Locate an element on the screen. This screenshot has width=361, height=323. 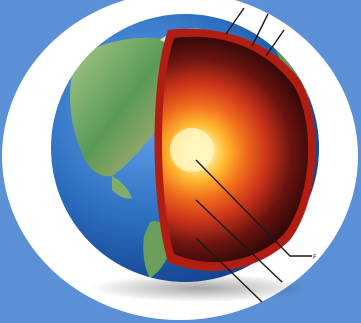
top-leader-lines is located at coordinates (255, 32).